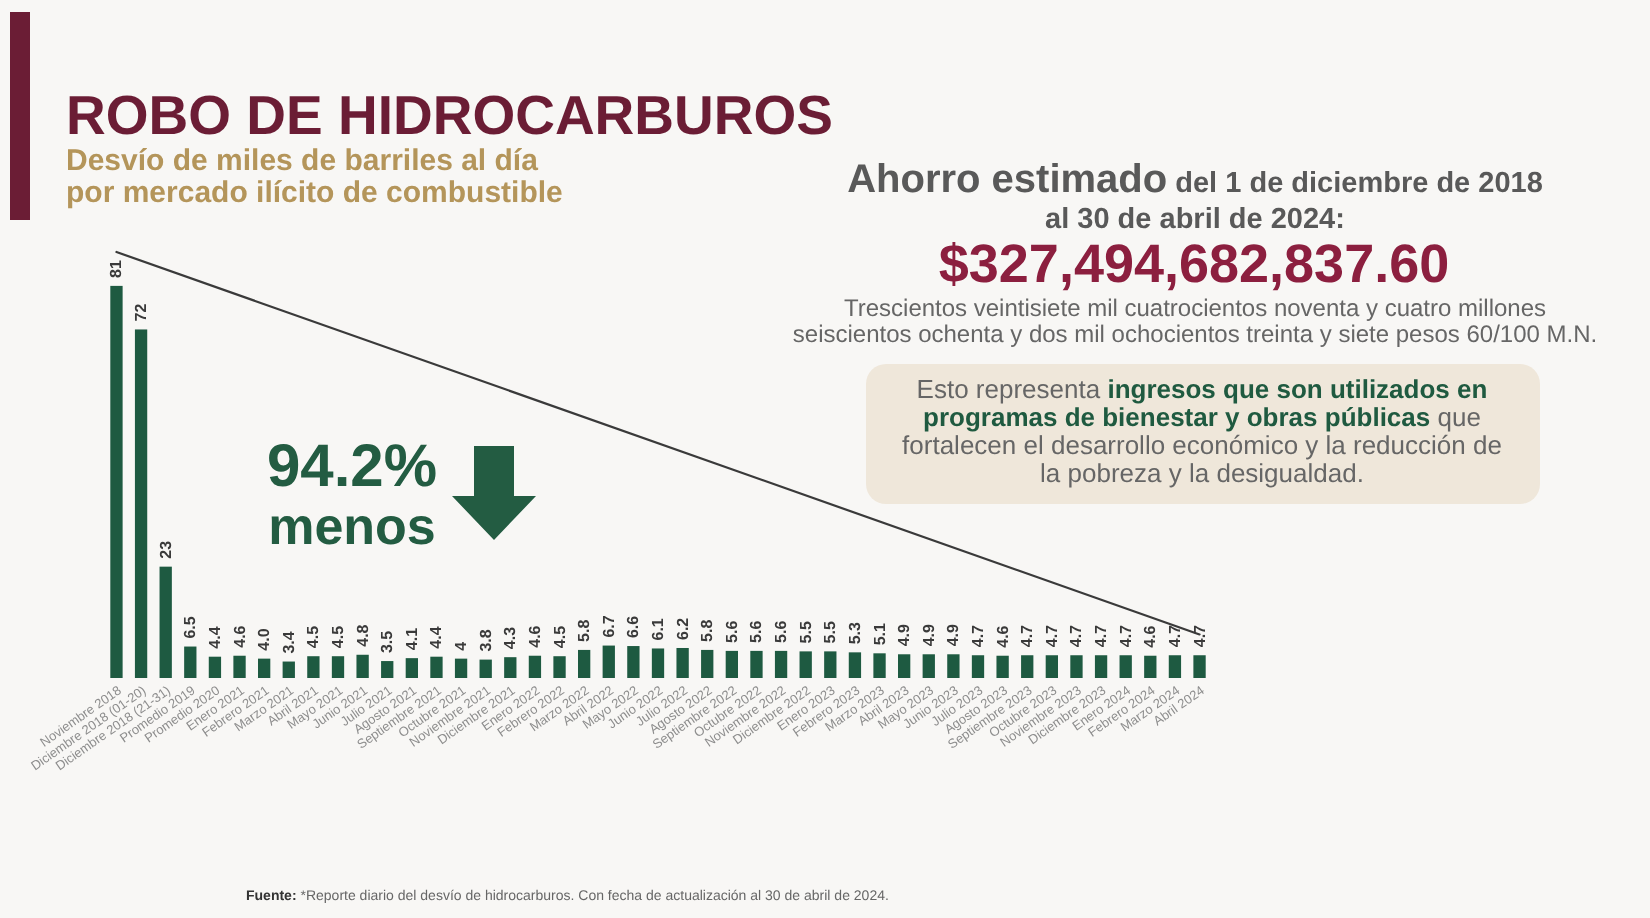 Image resolution: width=1650 pixels, height=918 pixels. Describe the element at coordinates (141, 312) in the screenshot. I see `data-label: 72` at that location.